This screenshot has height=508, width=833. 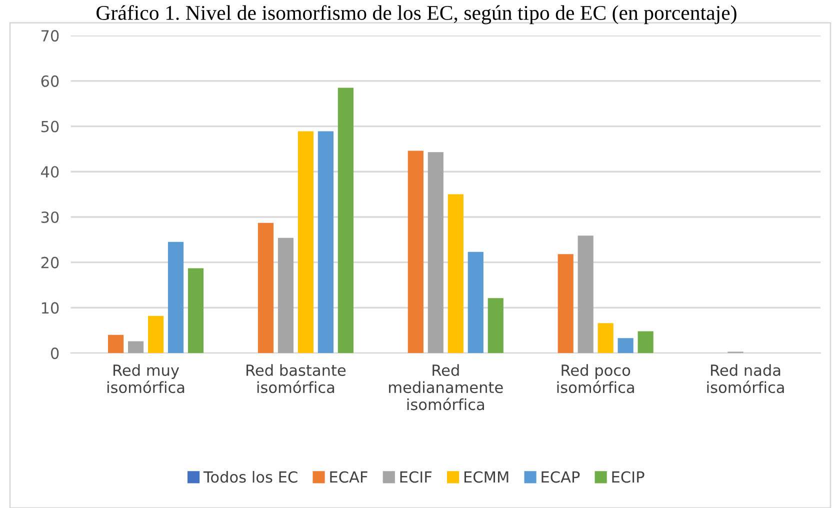 What do you see at coordinates (250, 476) in the screenshot?
I see `legend-label: Todos los EC` at bounding box center [250, 476].